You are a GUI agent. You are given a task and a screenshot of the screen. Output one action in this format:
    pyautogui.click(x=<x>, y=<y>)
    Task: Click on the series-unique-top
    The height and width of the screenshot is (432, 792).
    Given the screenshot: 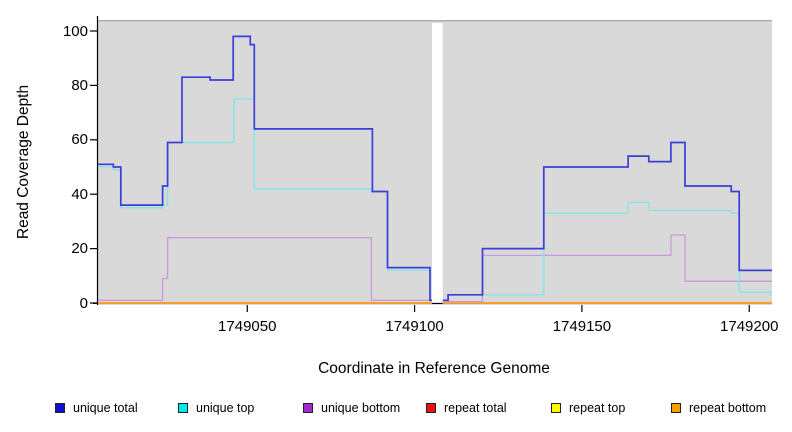 What is the action you would take?
    pyautogui.click(x=607, y=251)
    